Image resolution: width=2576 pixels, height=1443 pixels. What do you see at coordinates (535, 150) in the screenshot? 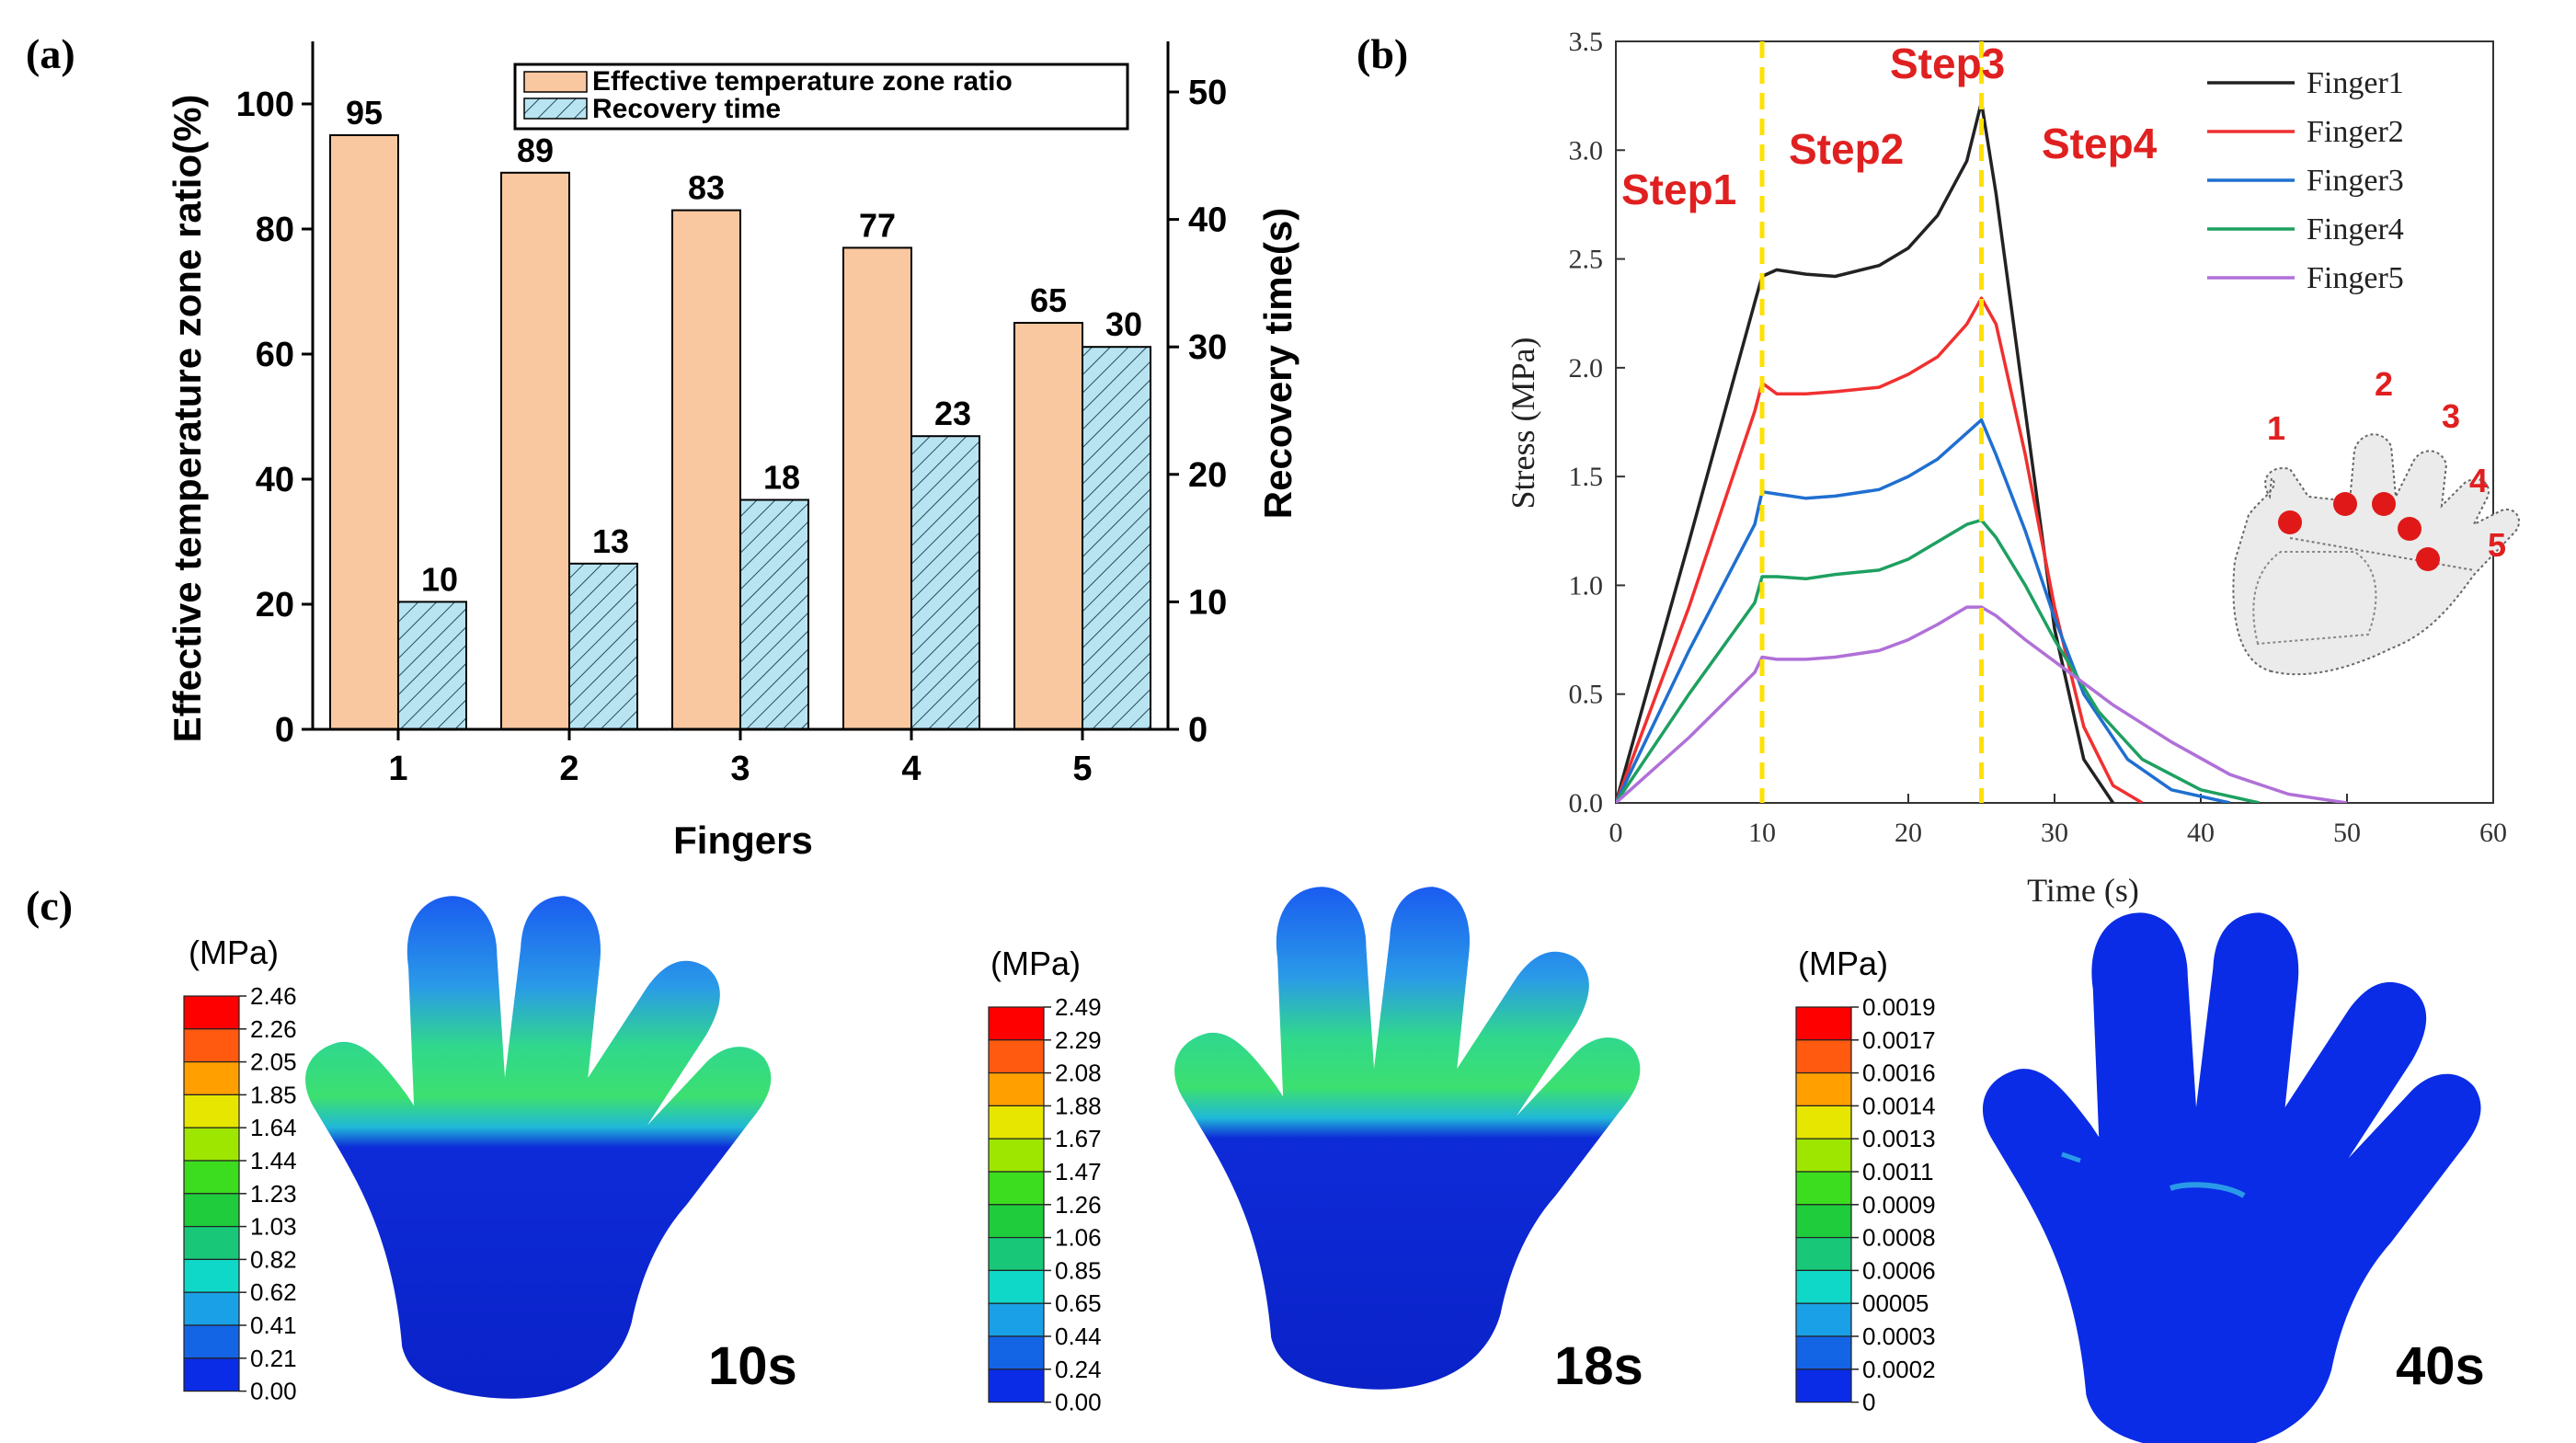
I see `data-label-ratio: 89` at bounding box center [535, 150].